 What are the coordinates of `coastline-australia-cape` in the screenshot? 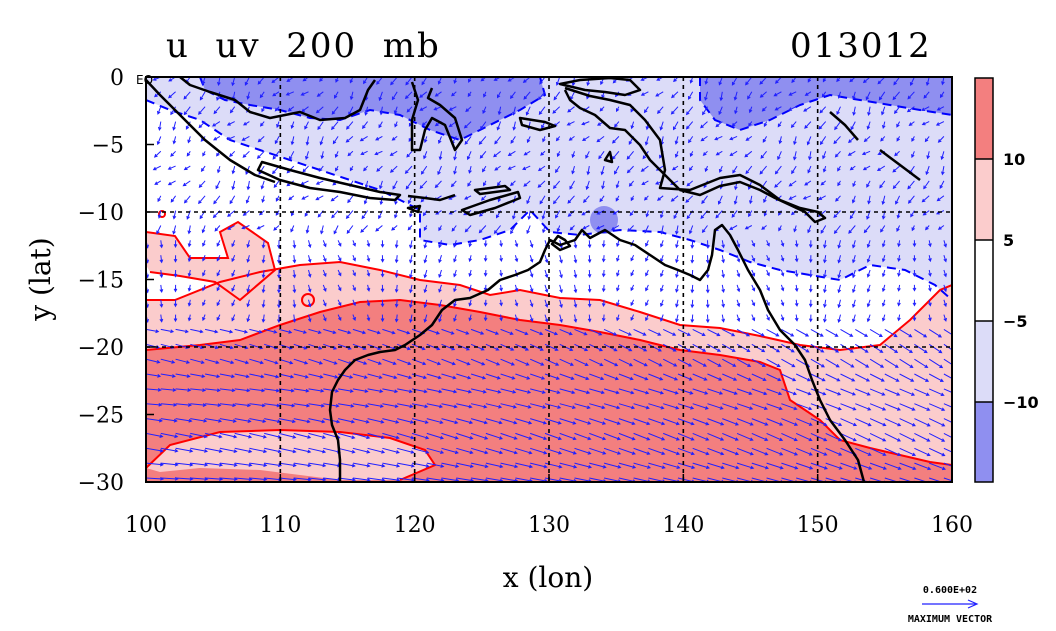 It's located at (561, 243).